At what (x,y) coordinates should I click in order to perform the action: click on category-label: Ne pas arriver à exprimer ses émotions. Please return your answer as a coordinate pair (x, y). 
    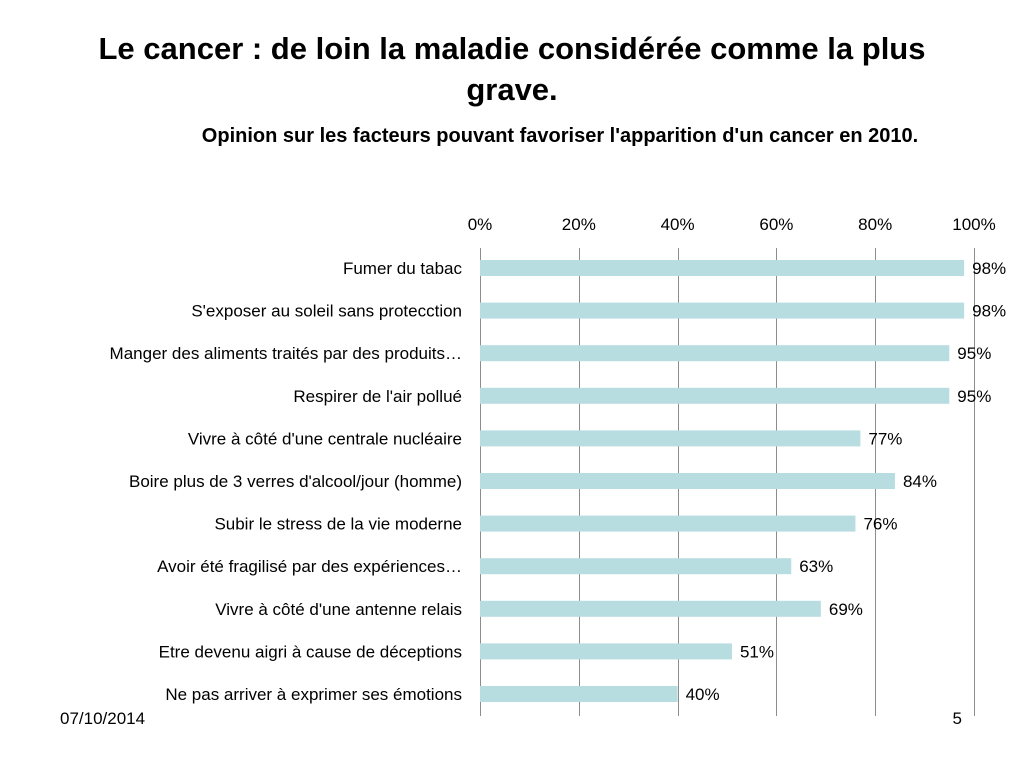
    Looking at the image, I should click on (313, 694).